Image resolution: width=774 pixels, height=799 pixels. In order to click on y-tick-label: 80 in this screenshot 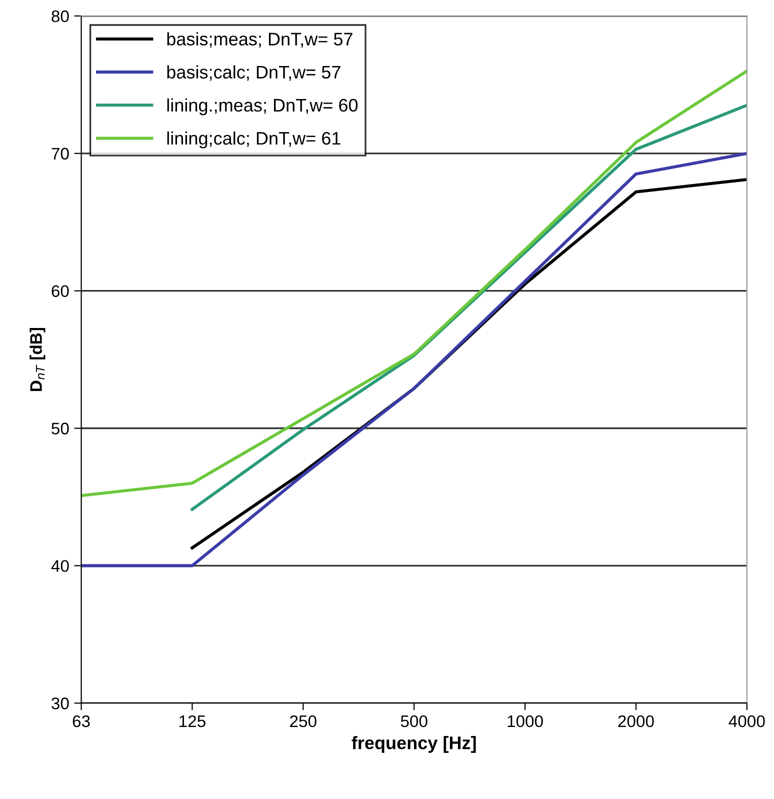, I will do `click(60, 16)`.